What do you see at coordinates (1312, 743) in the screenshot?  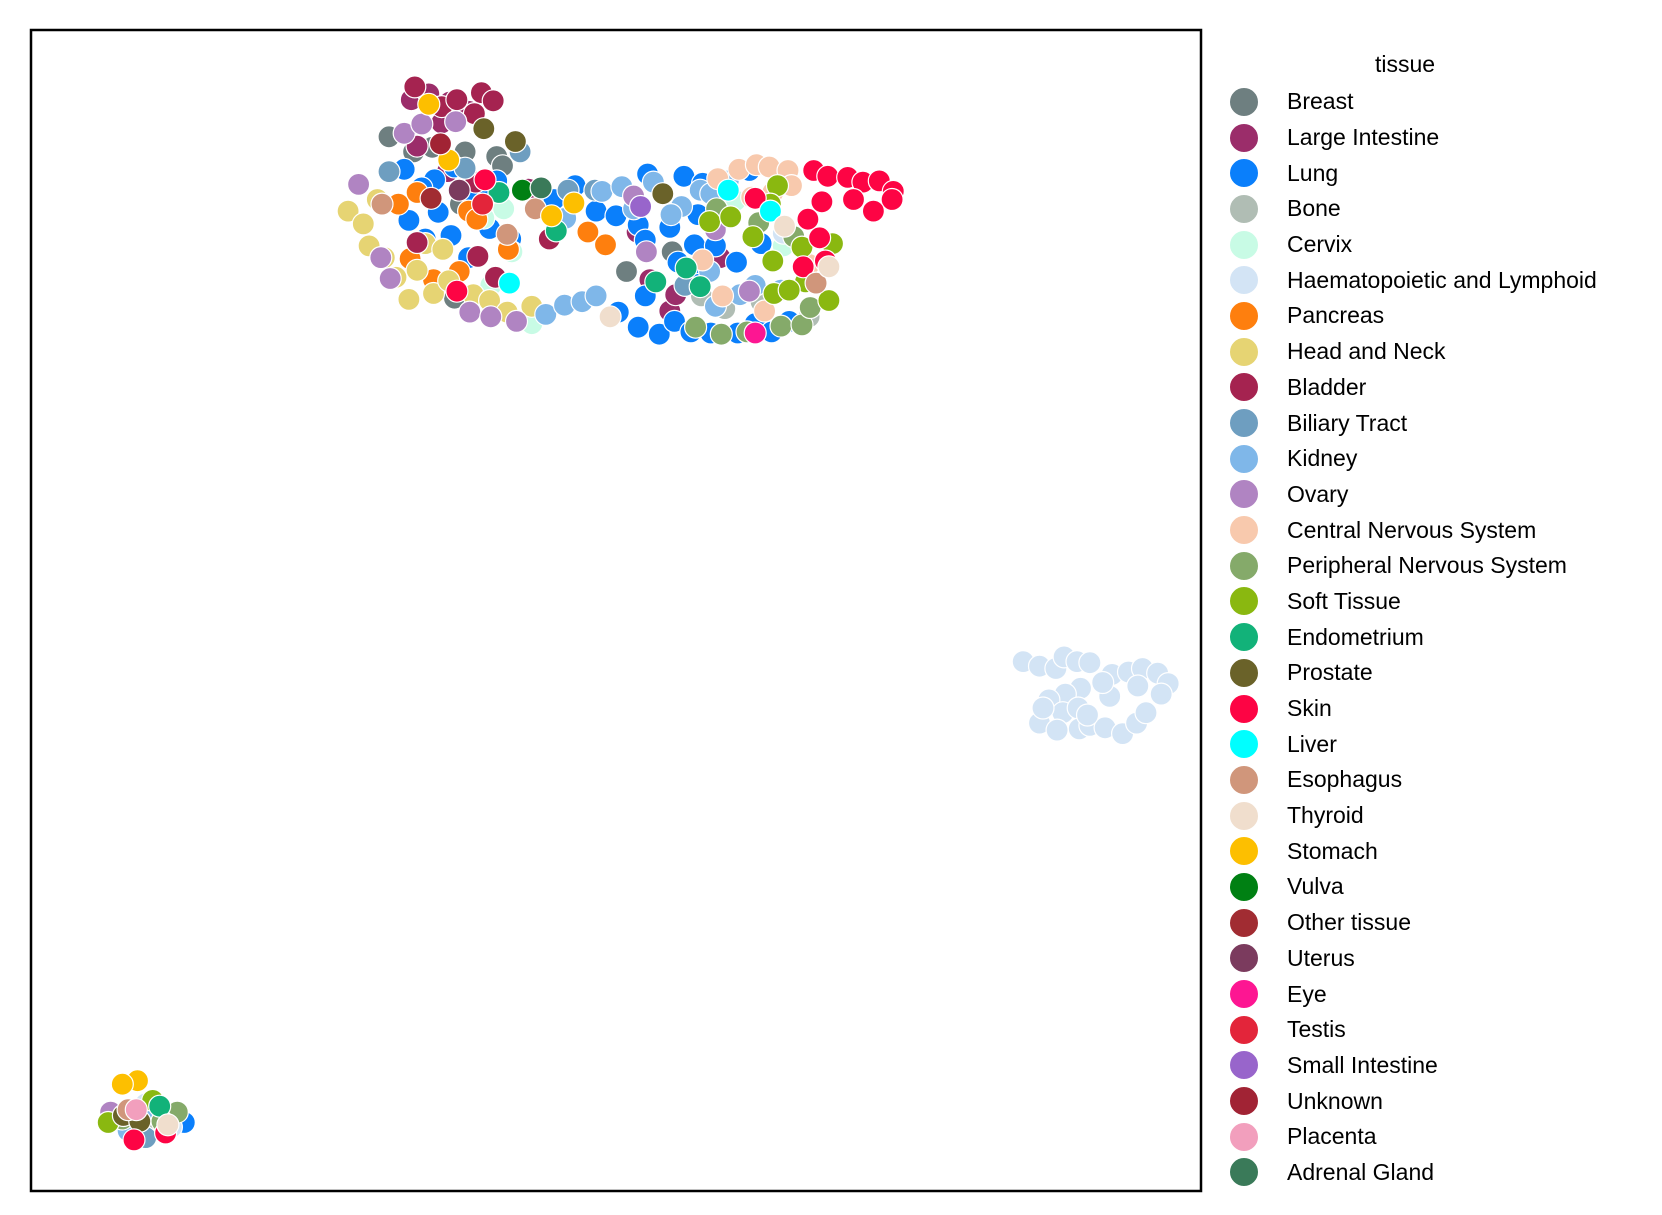 I see `legend-label: Liver` at bounding box center [1312, 743].